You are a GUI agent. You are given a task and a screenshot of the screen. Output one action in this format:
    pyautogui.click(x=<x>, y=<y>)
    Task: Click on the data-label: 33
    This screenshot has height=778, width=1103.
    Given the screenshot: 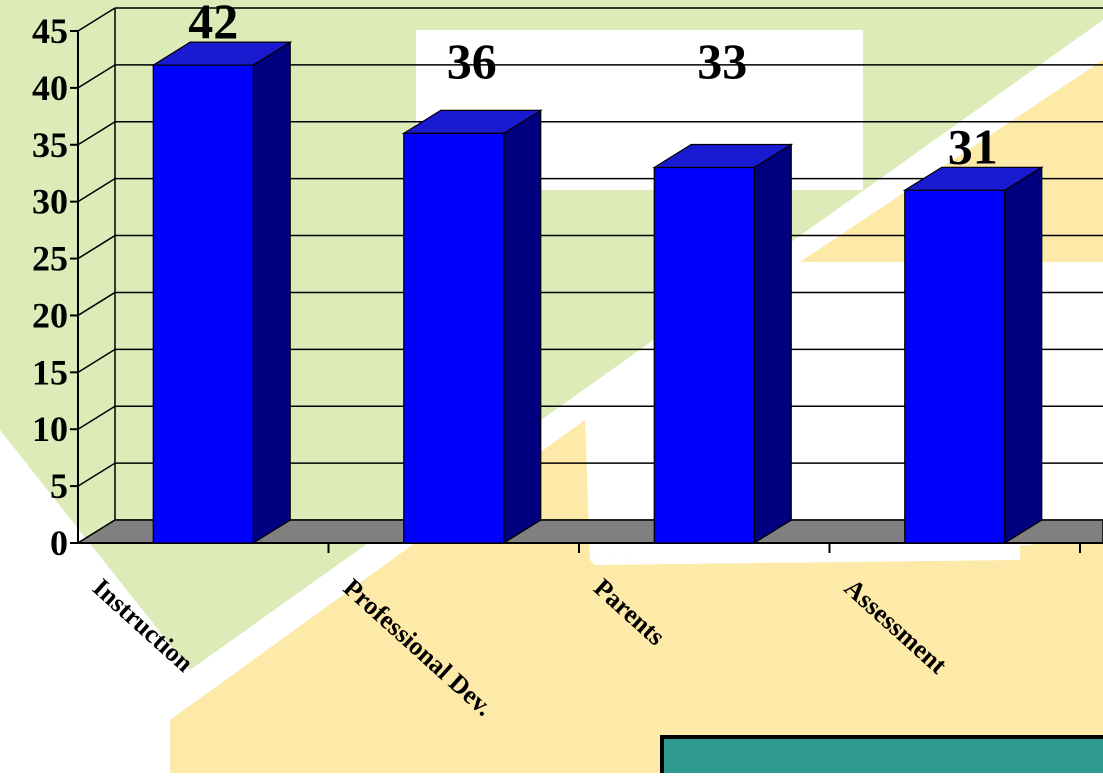 What is the action you would take?
    pyautogui.click(x=722, y=61)
    